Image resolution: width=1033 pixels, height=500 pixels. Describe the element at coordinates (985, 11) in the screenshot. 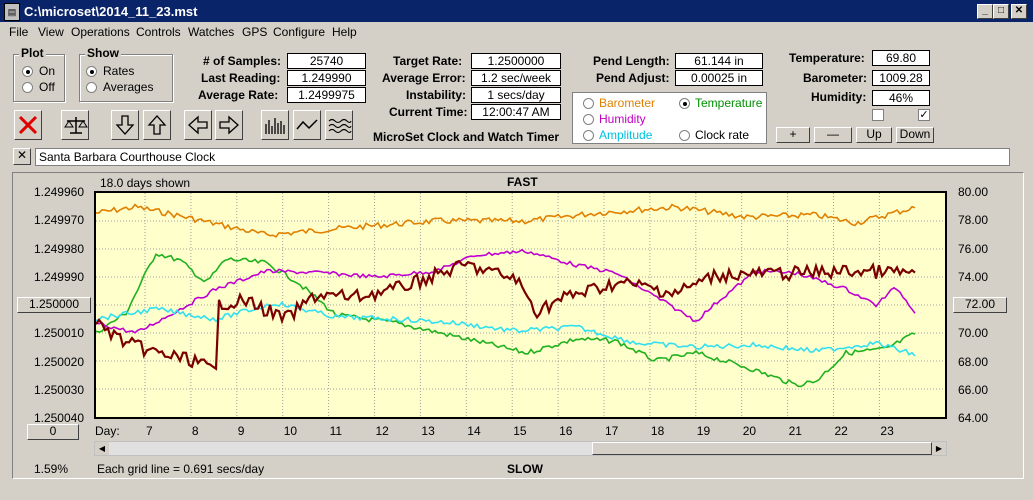

I see `minimize-button: _` at that location.